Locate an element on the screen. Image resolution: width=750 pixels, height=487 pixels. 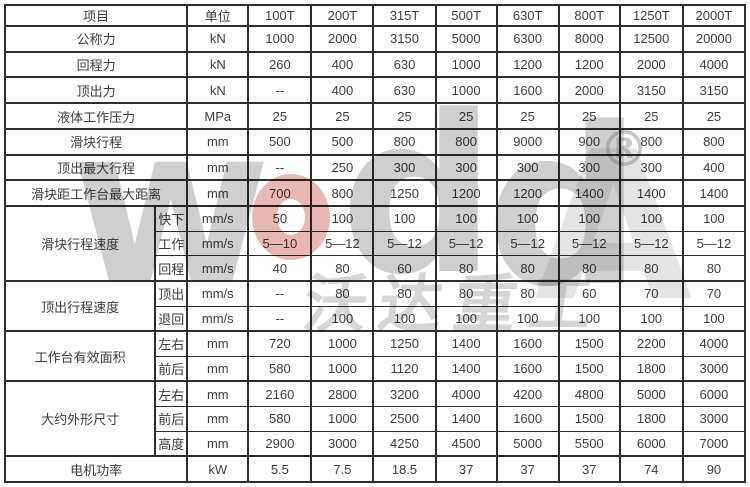
value-cell: 2200 is located at coordinates (651, 343).